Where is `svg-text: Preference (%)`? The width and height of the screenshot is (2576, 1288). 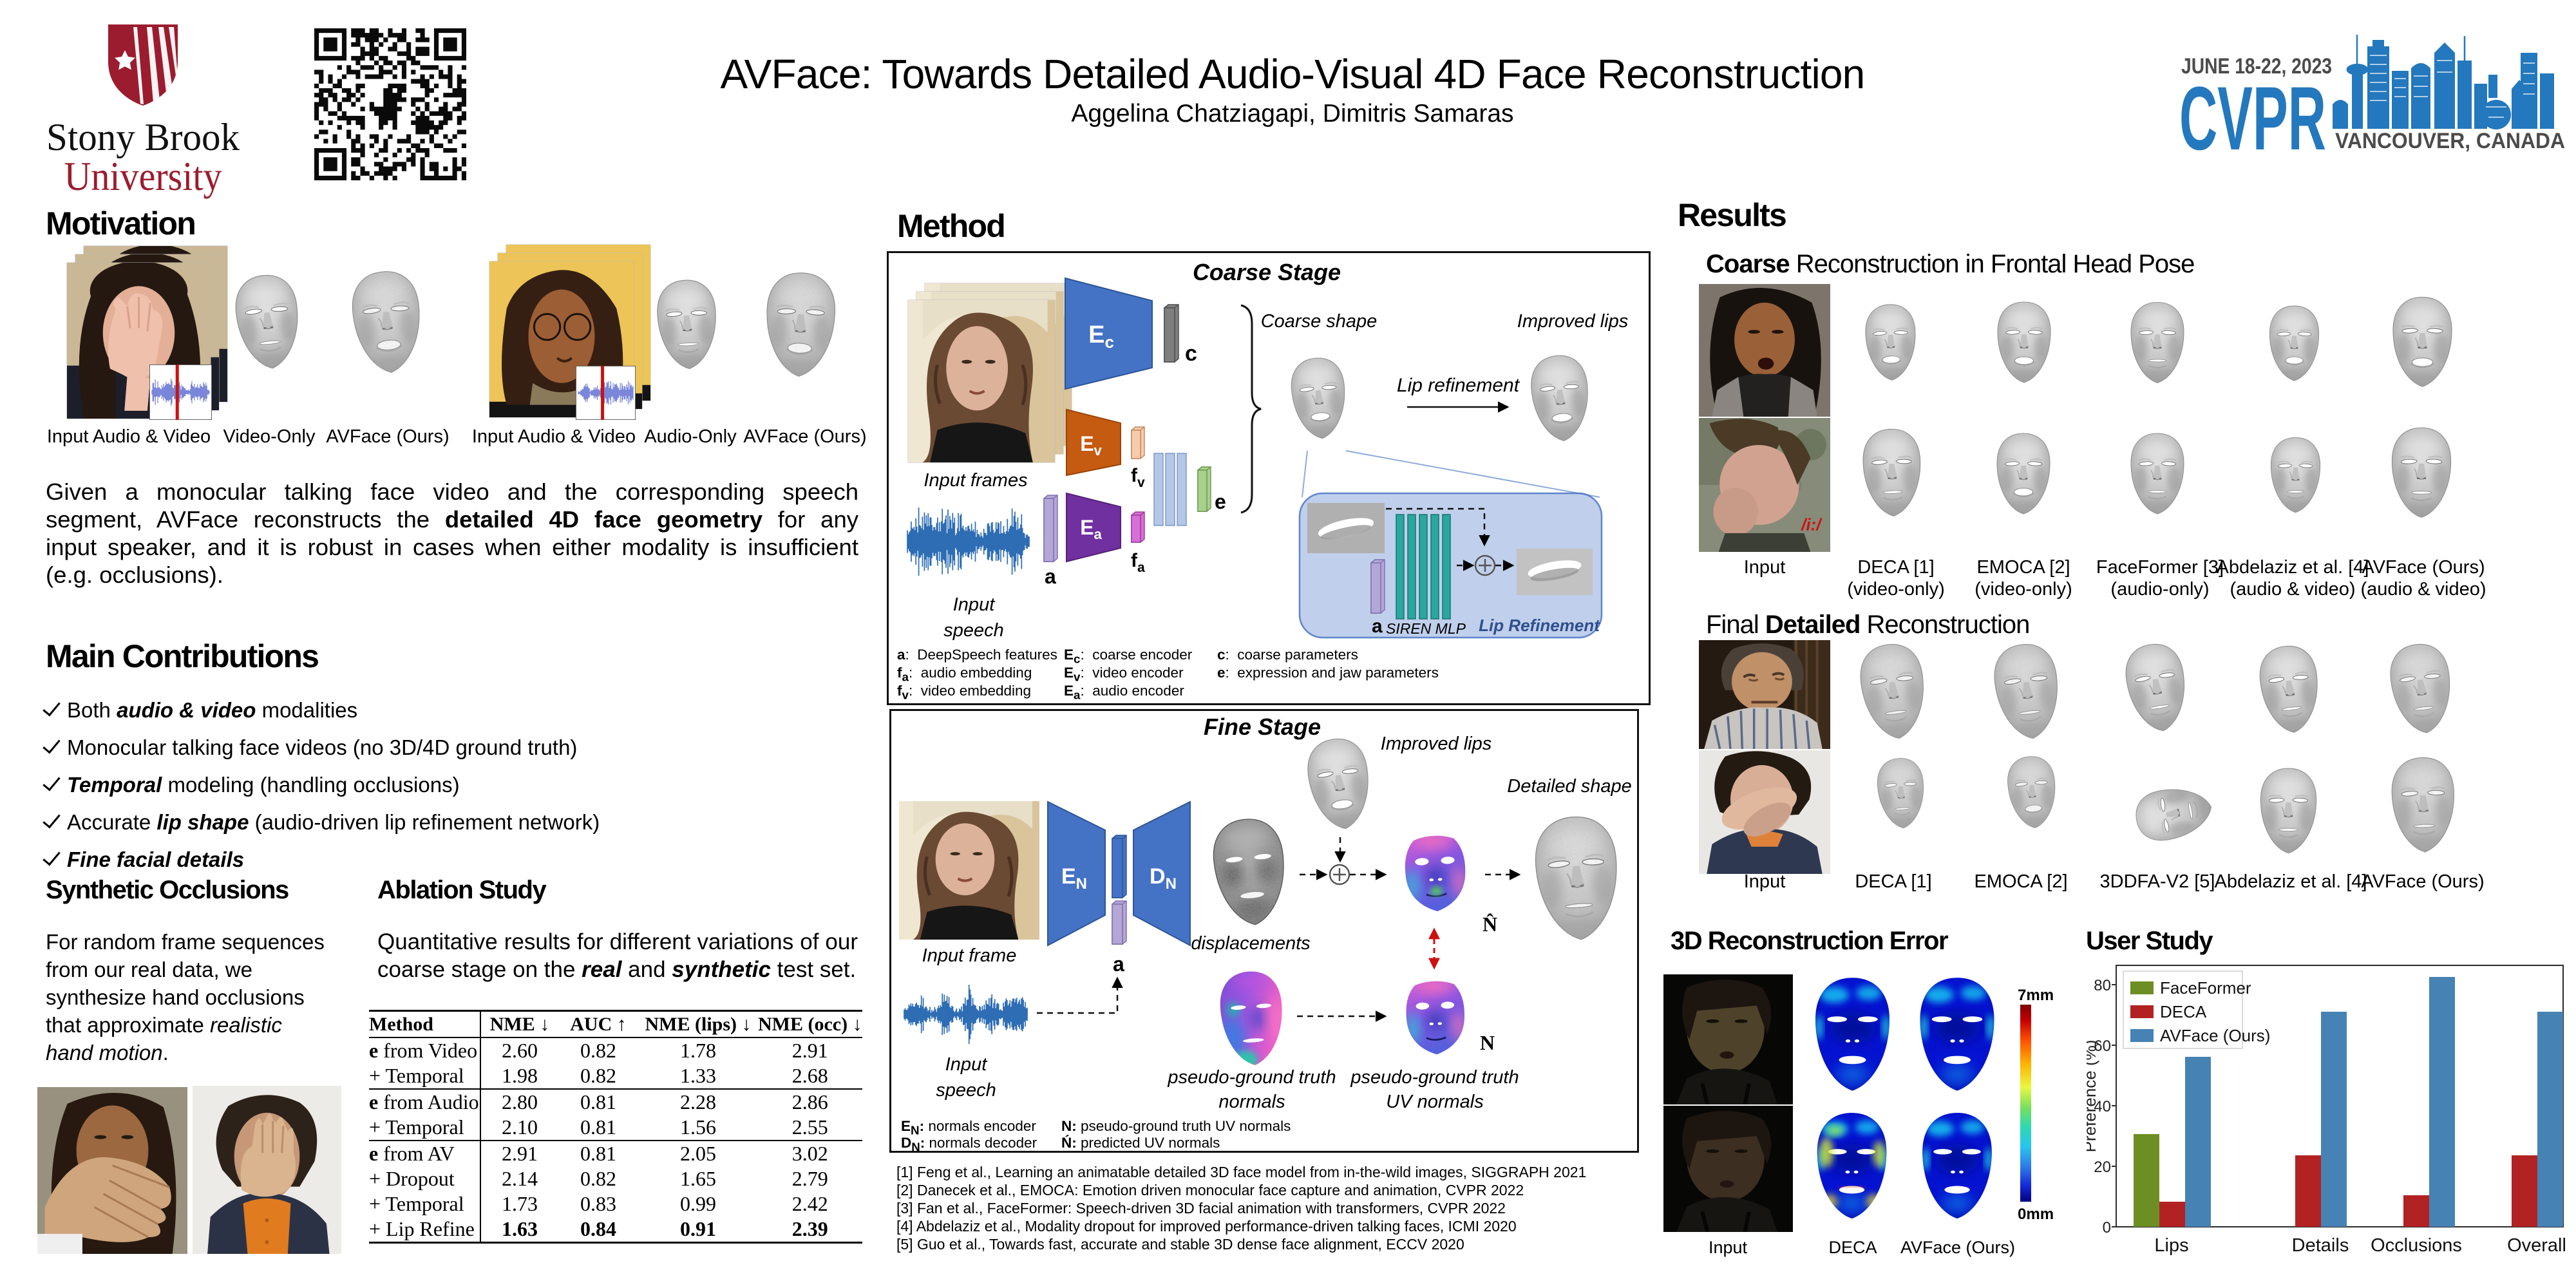
svg-text: Preference (%) is located at coordinates (2093, 1096).